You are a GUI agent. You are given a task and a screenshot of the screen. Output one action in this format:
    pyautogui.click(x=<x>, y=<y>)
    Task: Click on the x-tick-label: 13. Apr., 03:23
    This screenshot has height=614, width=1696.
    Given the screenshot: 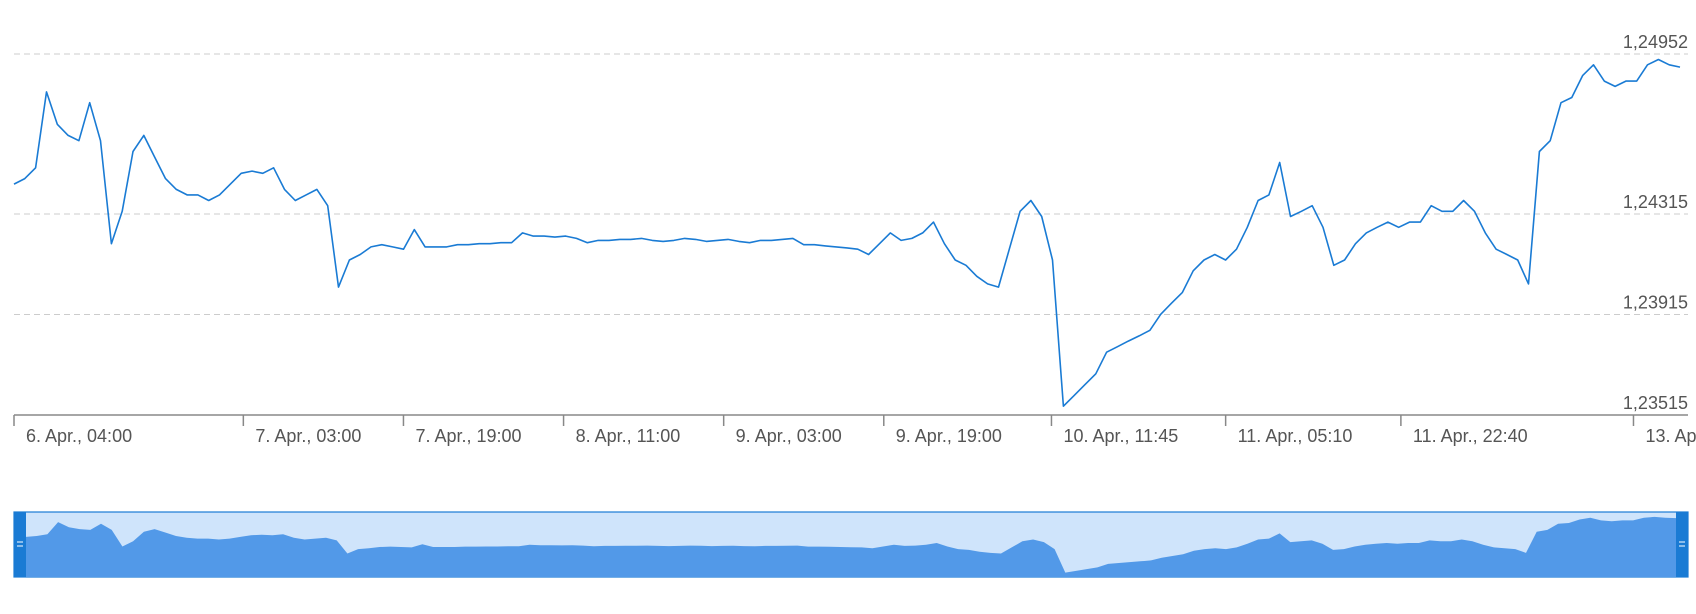 What is the action you would take?
    pyautogui.click(x=1670, y=436)
    